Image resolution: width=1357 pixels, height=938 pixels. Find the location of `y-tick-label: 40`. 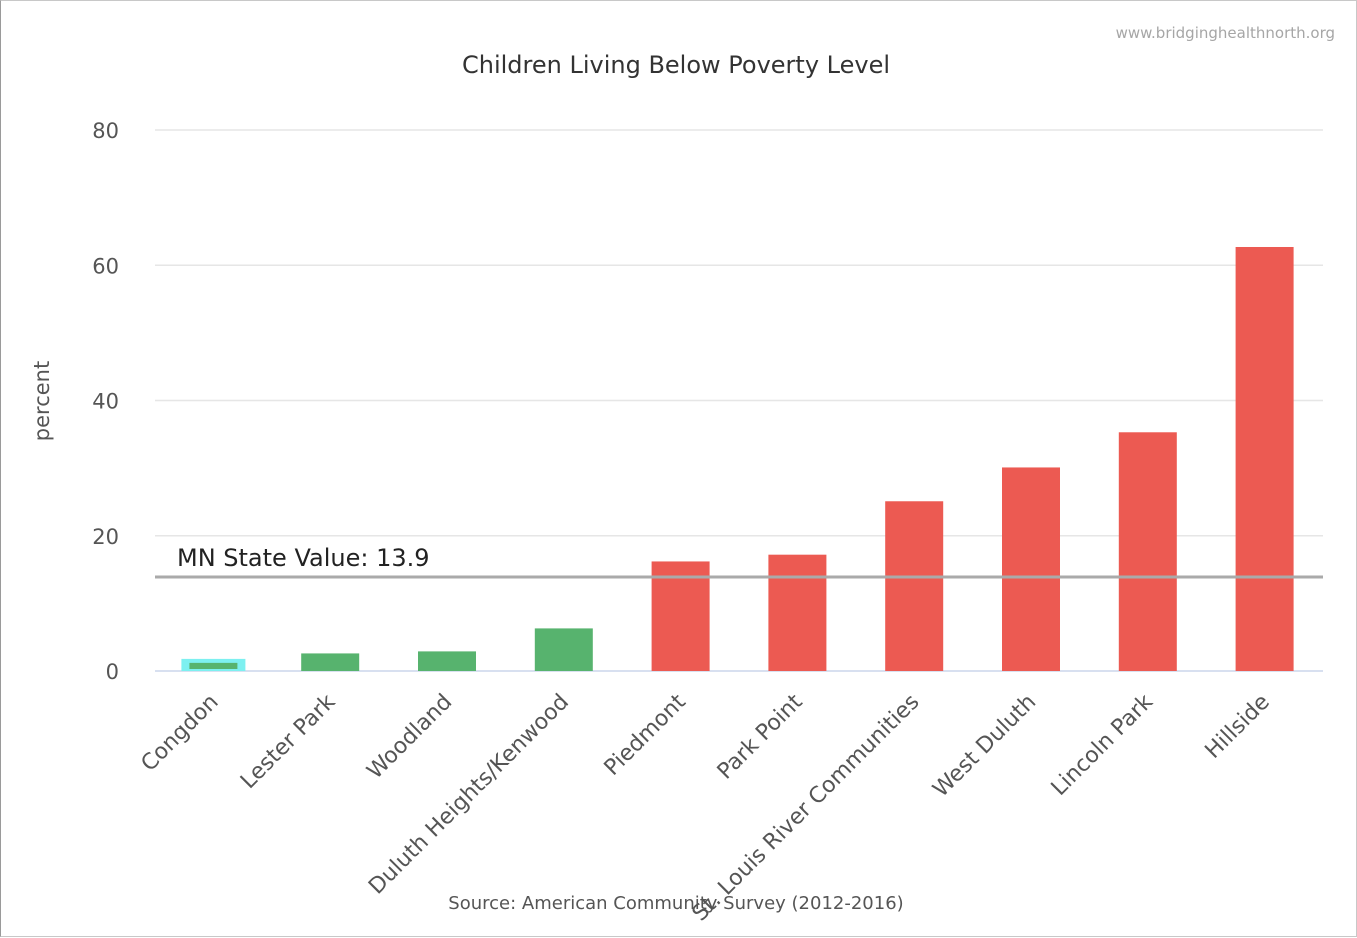

y-tick-label: 40 is located at coordinates (105, 402).